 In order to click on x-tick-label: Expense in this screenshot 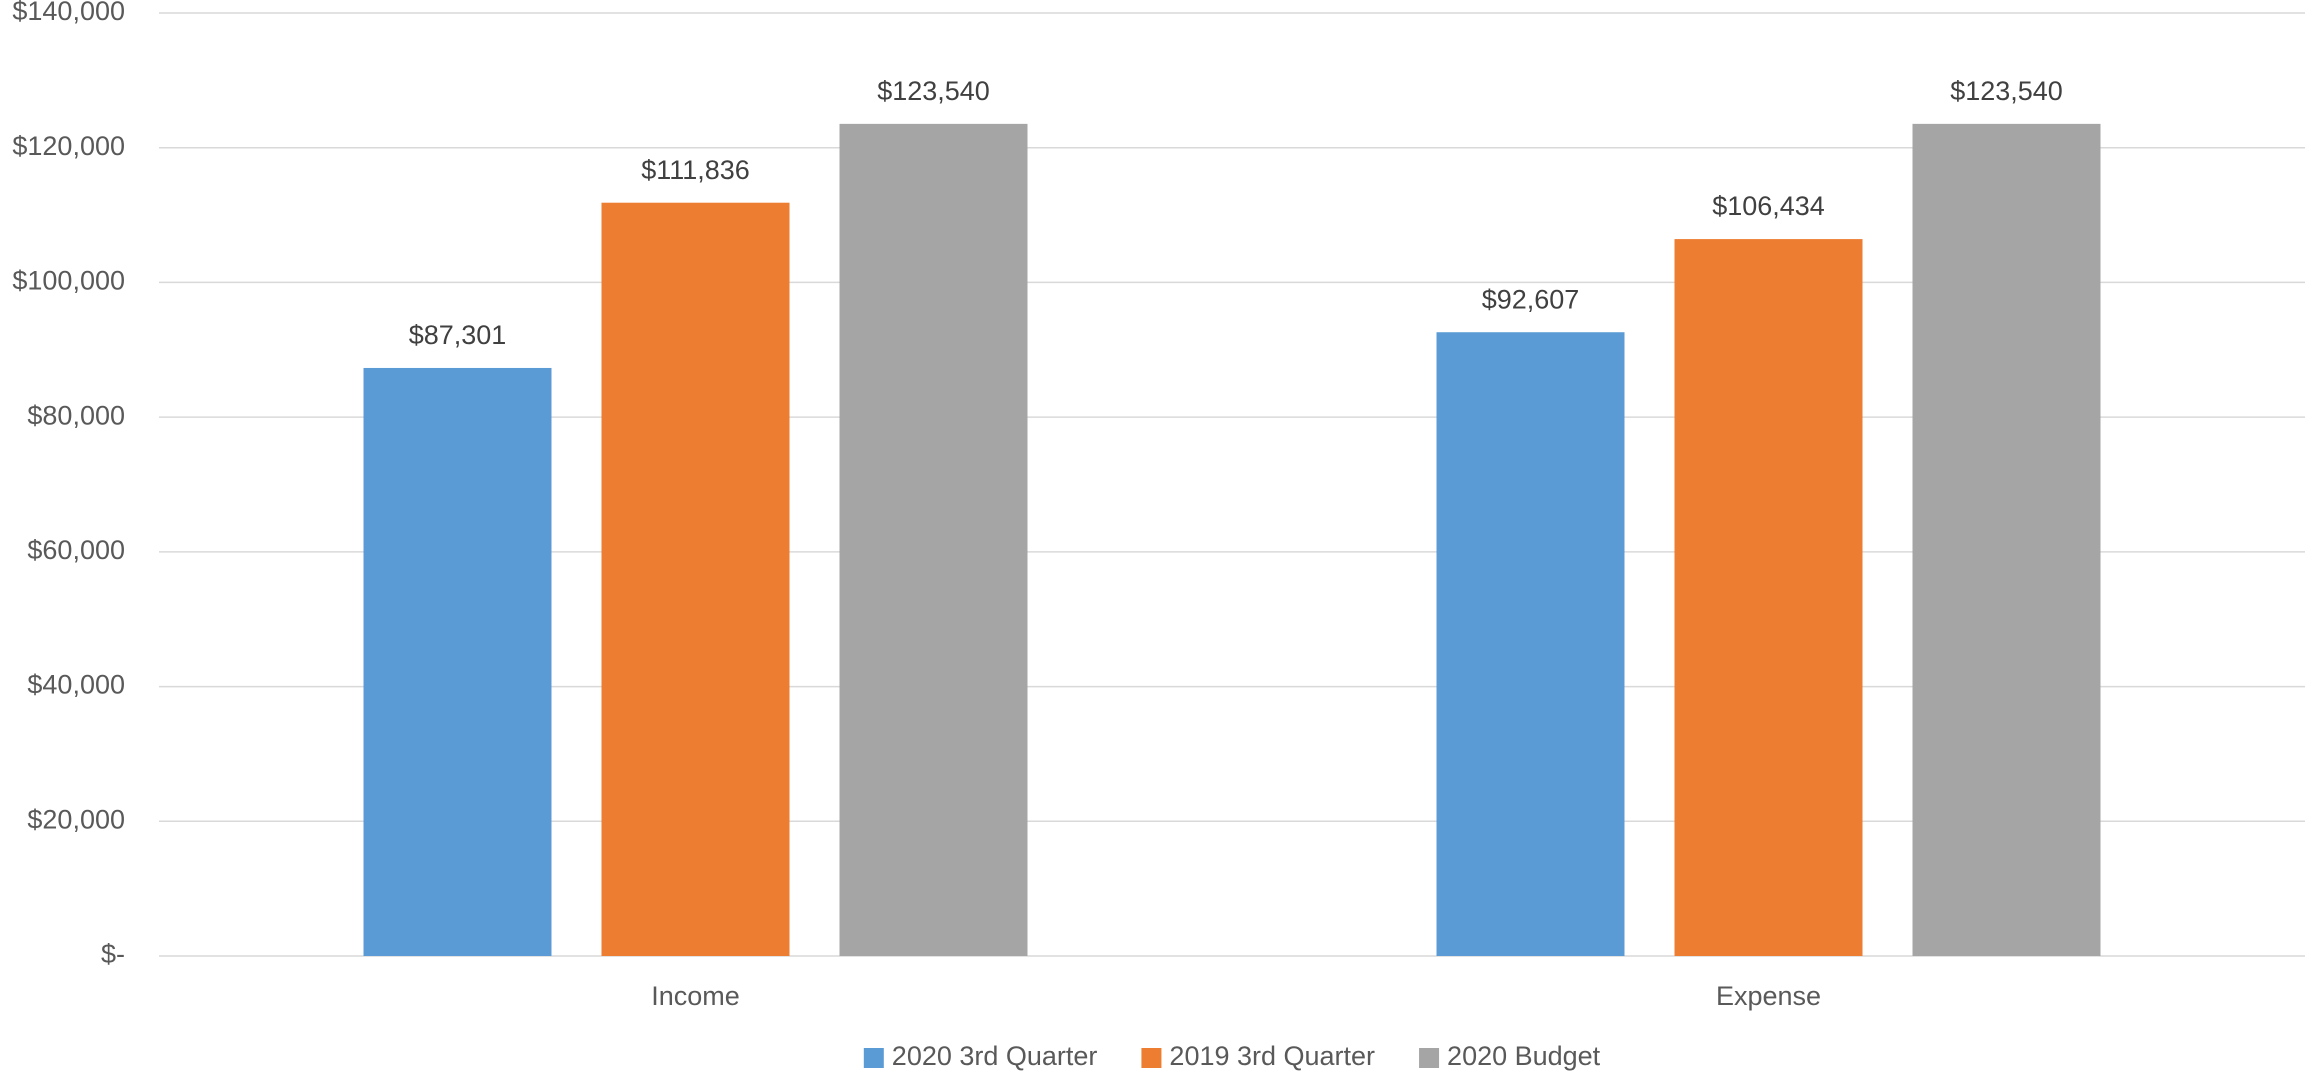, I will do `click(1768, 996)`.